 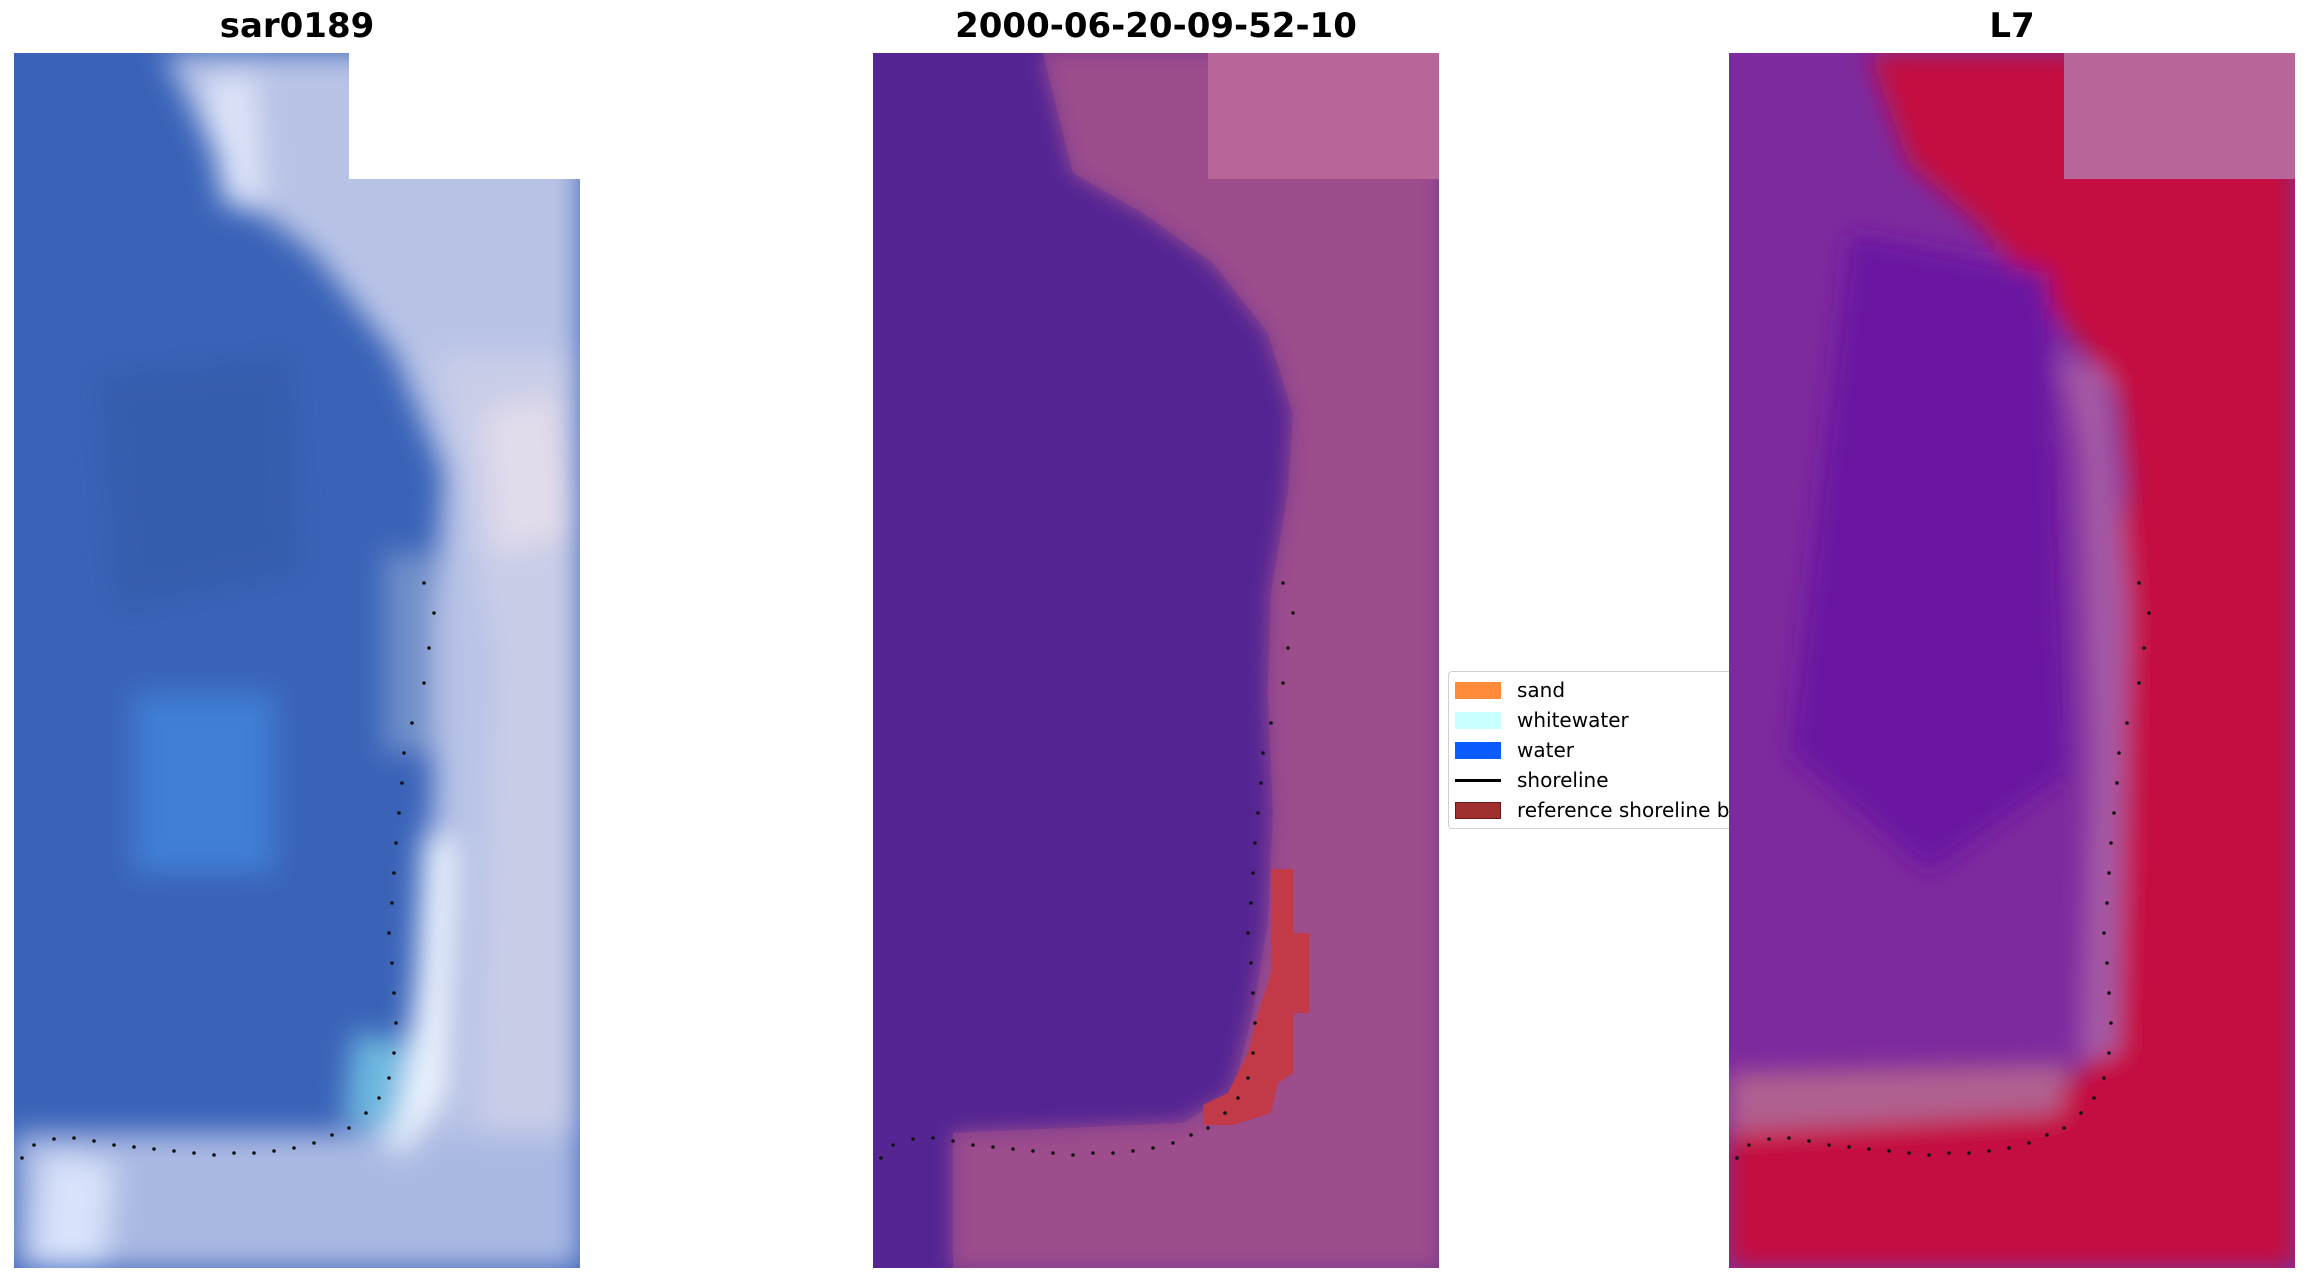 What do you see at coordinates (1514, 750) in the screenshot?
I see `legend-item-water: water` at bounding box center [1514, 750].